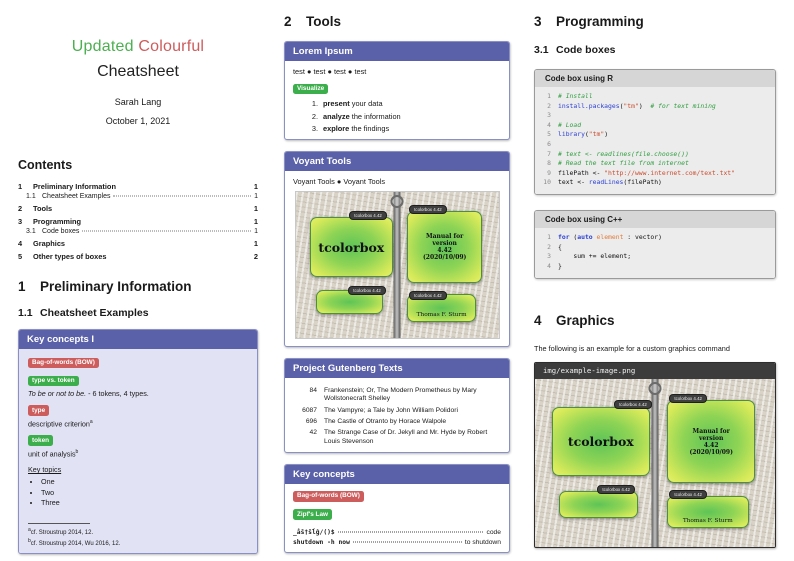  What do you see at coordinates (29, 529) in the screenshot?
I see `footnote-a-mark: a` at bounding box center [29, 529].